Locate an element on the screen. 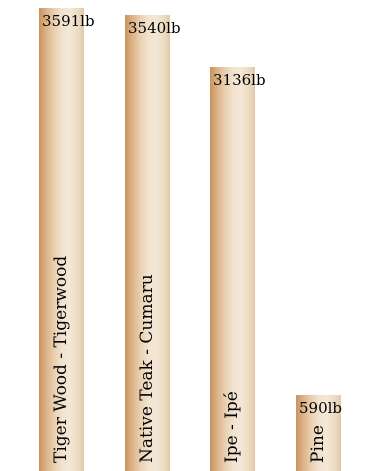  bar-value-label: 3591lb is located at coordinates (68, 21).